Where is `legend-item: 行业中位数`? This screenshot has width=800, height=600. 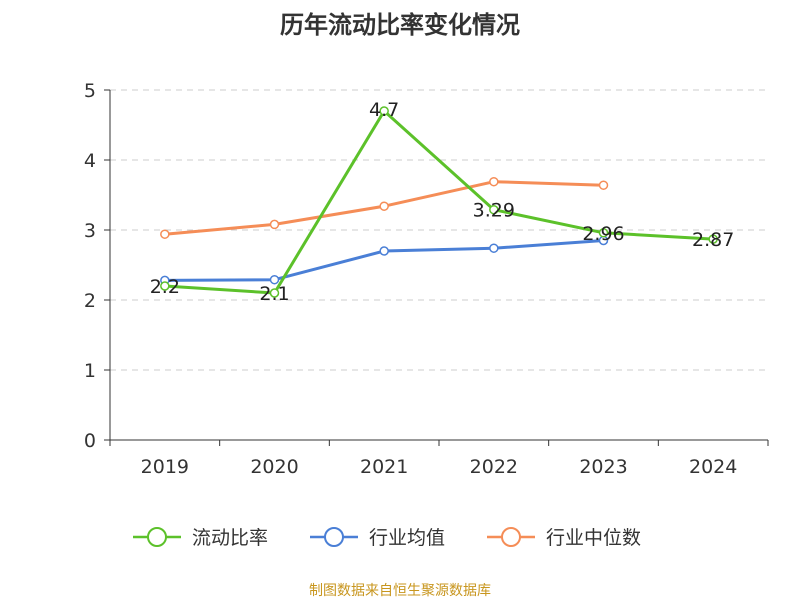
legend-item: 行业中位数 is located at coordinates (564, 538).